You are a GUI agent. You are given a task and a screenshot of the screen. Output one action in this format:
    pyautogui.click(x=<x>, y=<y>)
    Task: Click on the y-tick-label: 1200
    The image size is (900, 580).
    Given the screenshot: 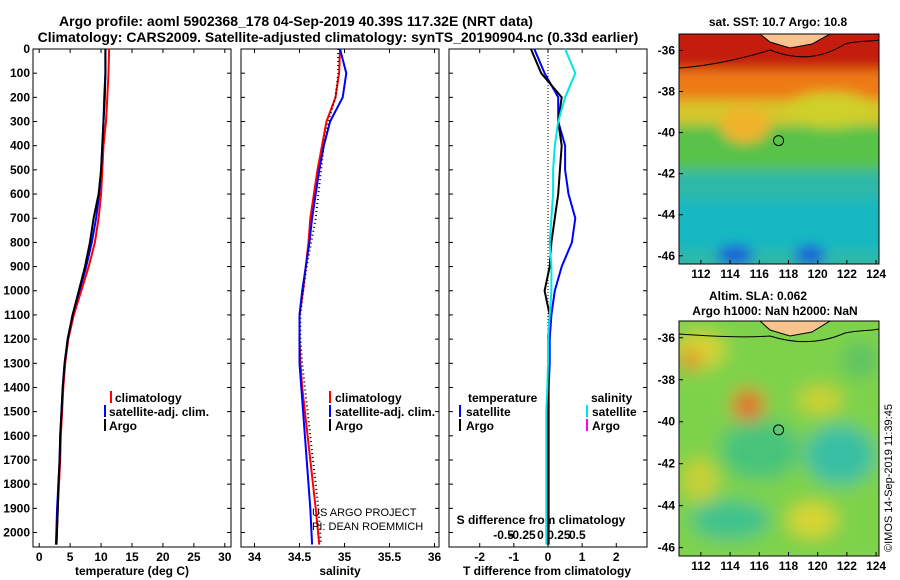 What is the action you would take?
    pyautogui.click(x=16, y=339)
    